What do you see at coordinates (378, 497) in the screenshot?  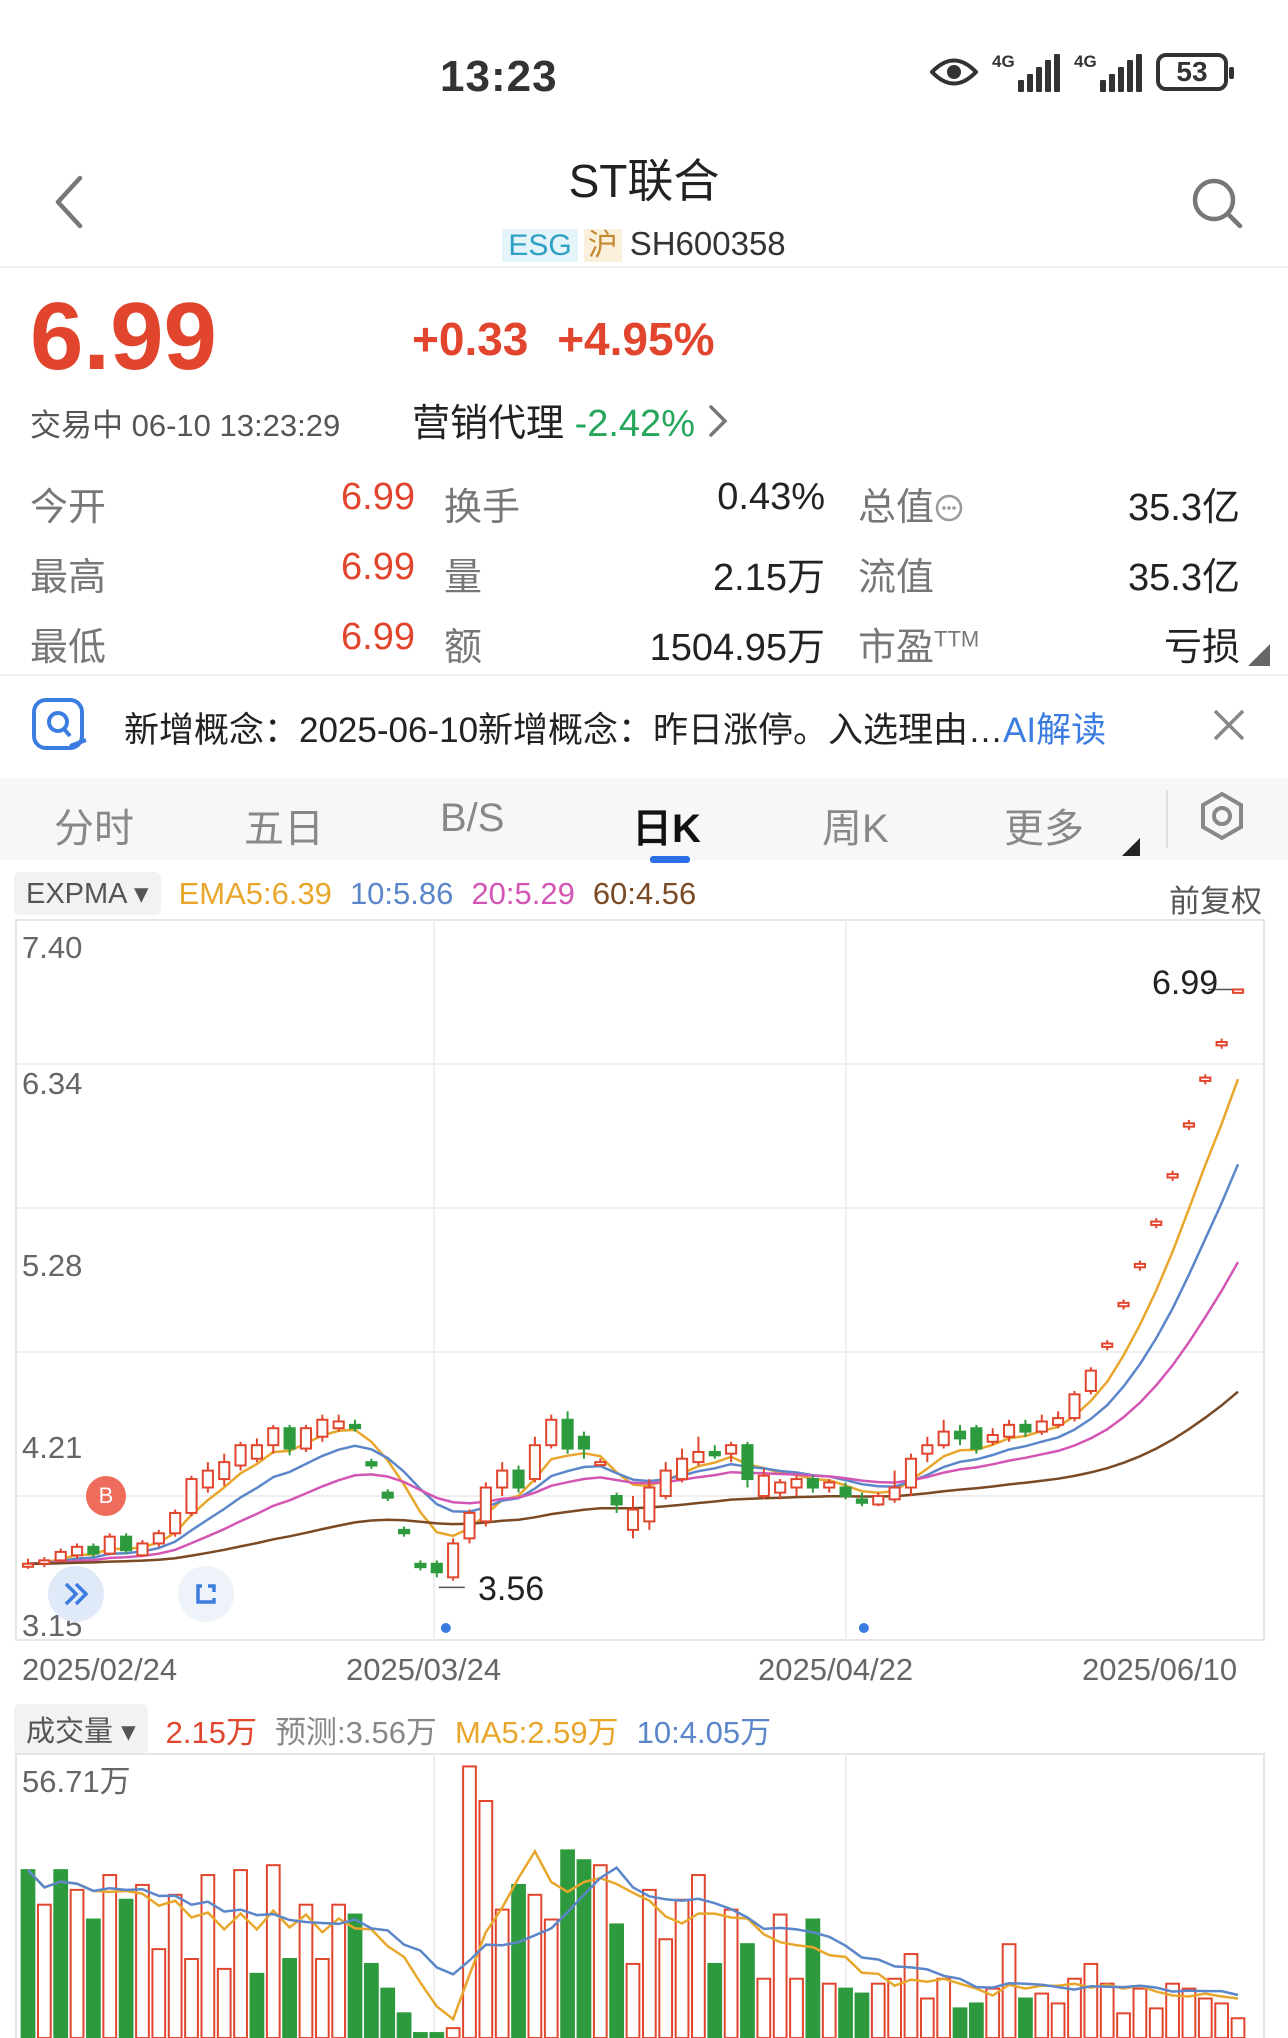 I see `stat-open-value: 6.99` at bounding box center [378, 497].